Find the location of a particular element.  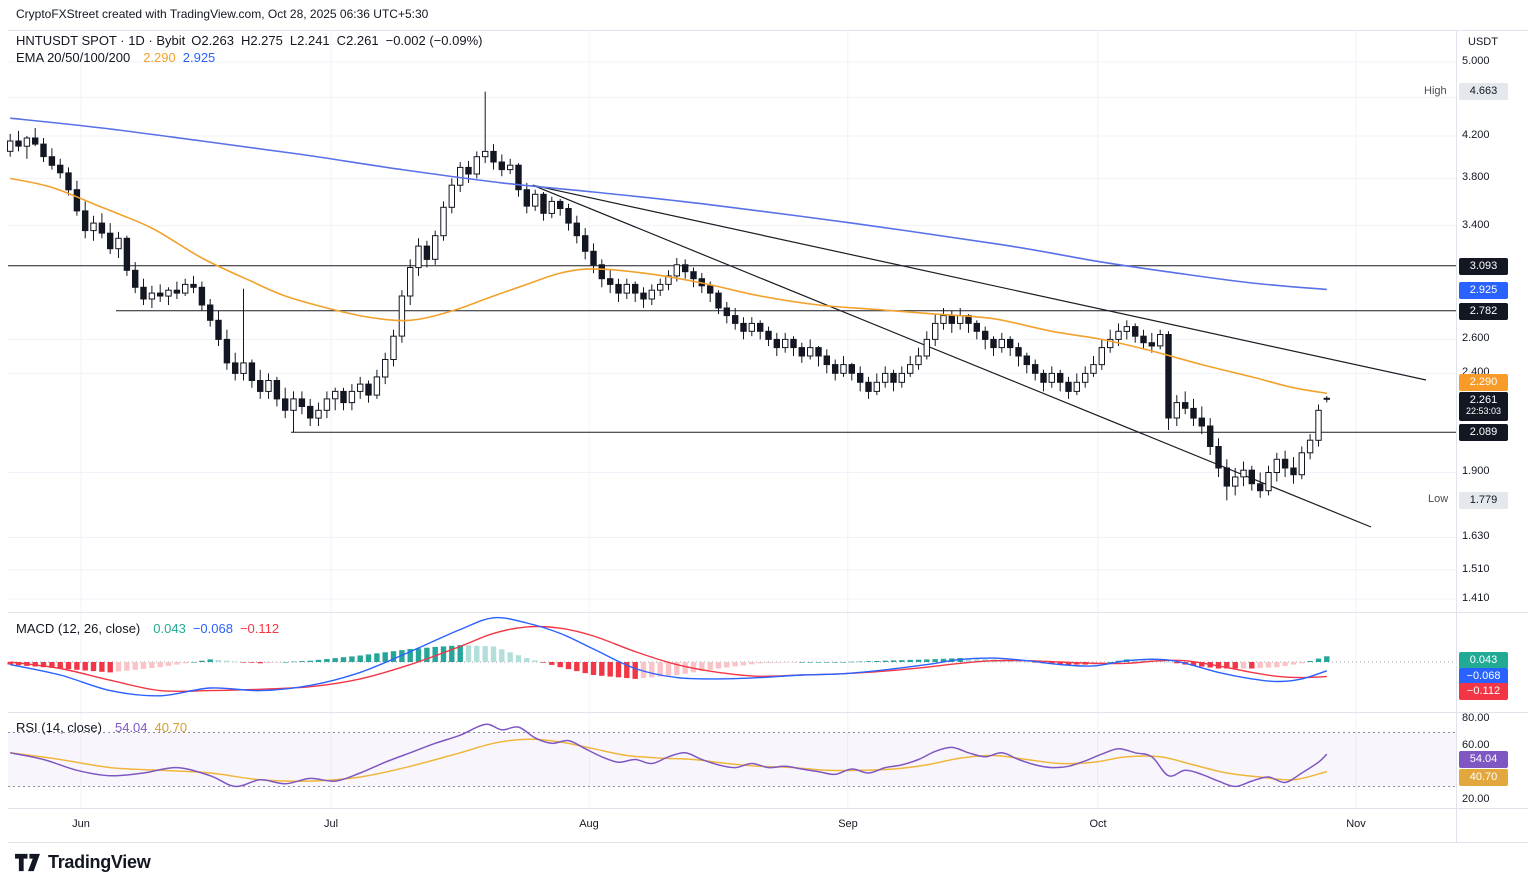

tradingview-logo-icon is located at coordinates (27, 862).